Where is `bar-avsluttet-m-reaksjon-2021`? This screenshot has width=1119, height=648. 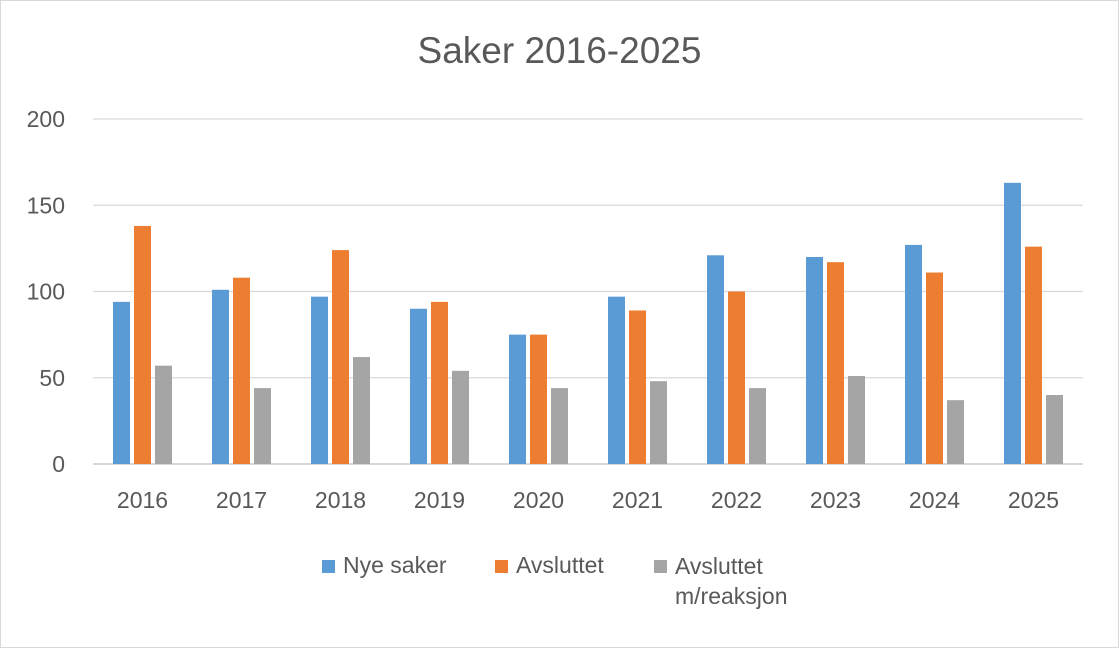
bar-avsluttet-m-reaksjon-2021 is located at coordinates (658, 422).